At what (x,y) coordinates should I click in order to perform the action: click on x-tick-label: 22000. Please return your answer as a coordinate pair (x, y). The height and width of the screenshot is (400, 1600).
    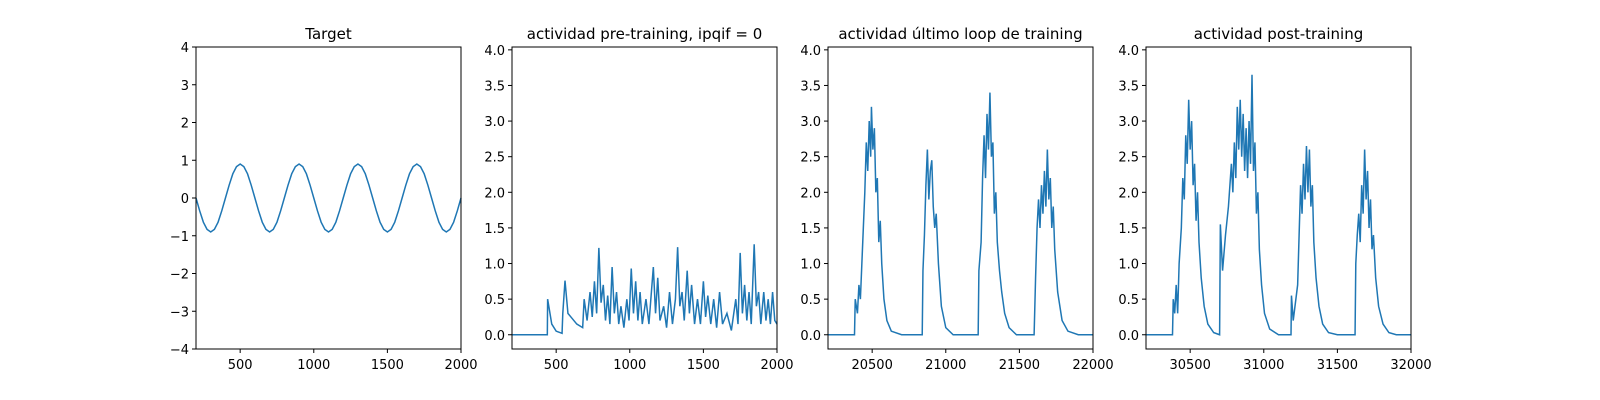
    Looking at the image, I should click on (1092, 365).